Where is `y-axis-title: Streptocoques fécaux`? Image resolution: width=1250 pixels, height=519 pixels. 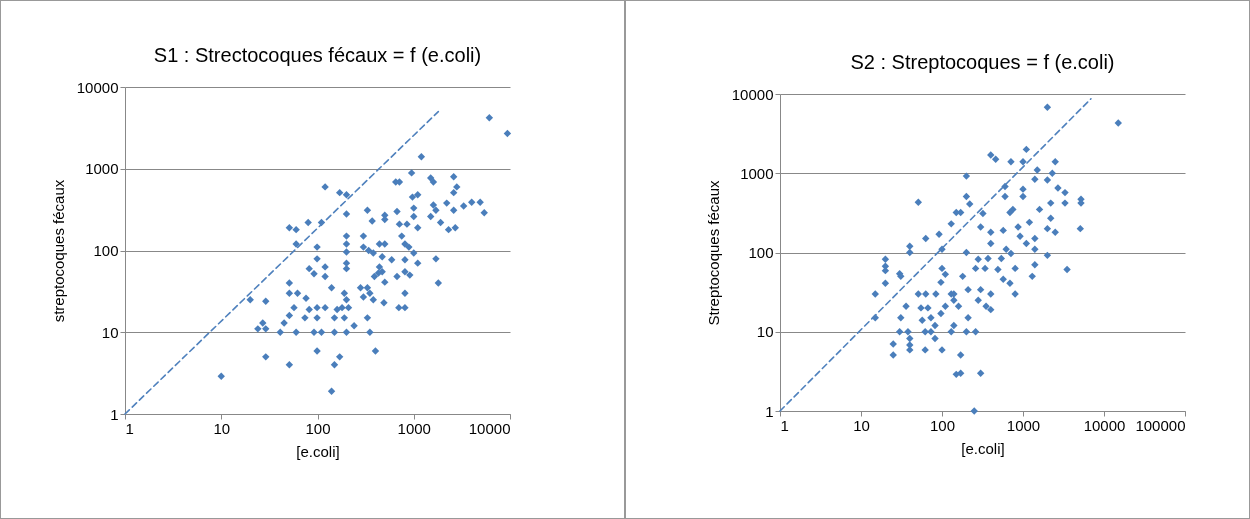 y-axis-title: Streptocoques fécaux is located at coordinates (713, 252).